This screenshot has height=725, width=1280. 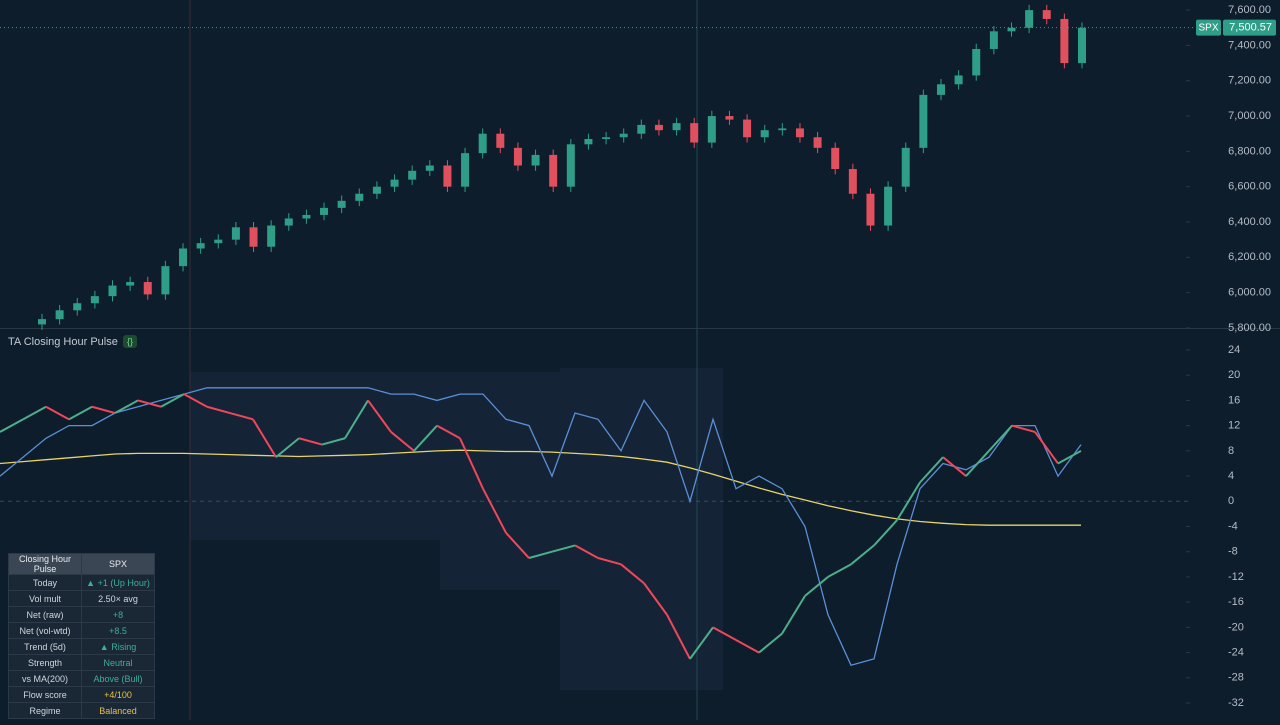 What do you see at coordinates (118, 710) in the screenshot?
I see `table-cell: Balanced` at bounding box center [118, 710].